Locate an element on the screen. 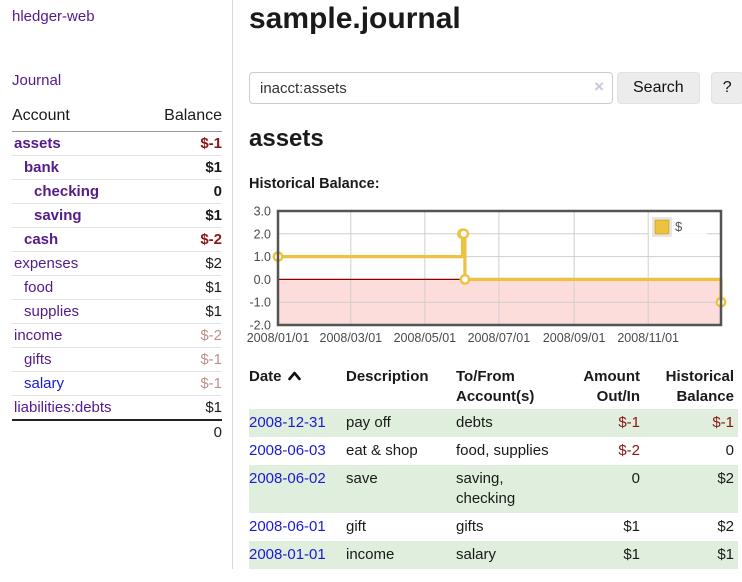 The image size is (742, 582). transaction-accounts: gifts is located at coordinates (470, 526).